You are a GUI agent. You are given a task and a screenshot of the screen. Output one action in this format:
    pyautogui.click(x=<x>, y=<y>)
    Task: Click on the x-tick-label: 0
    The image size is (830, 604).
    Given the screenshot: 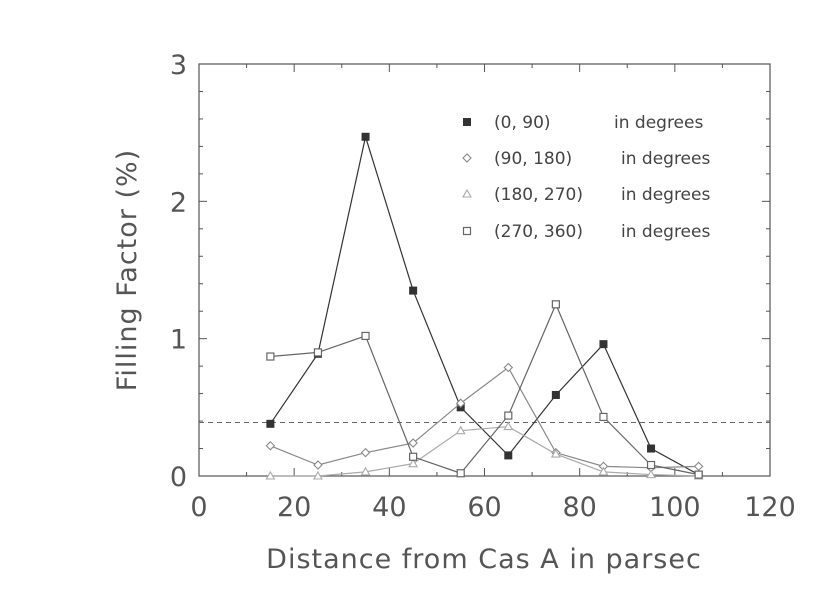 What is the action you would take?
    pyautogui.click(x=198, y=507)
    